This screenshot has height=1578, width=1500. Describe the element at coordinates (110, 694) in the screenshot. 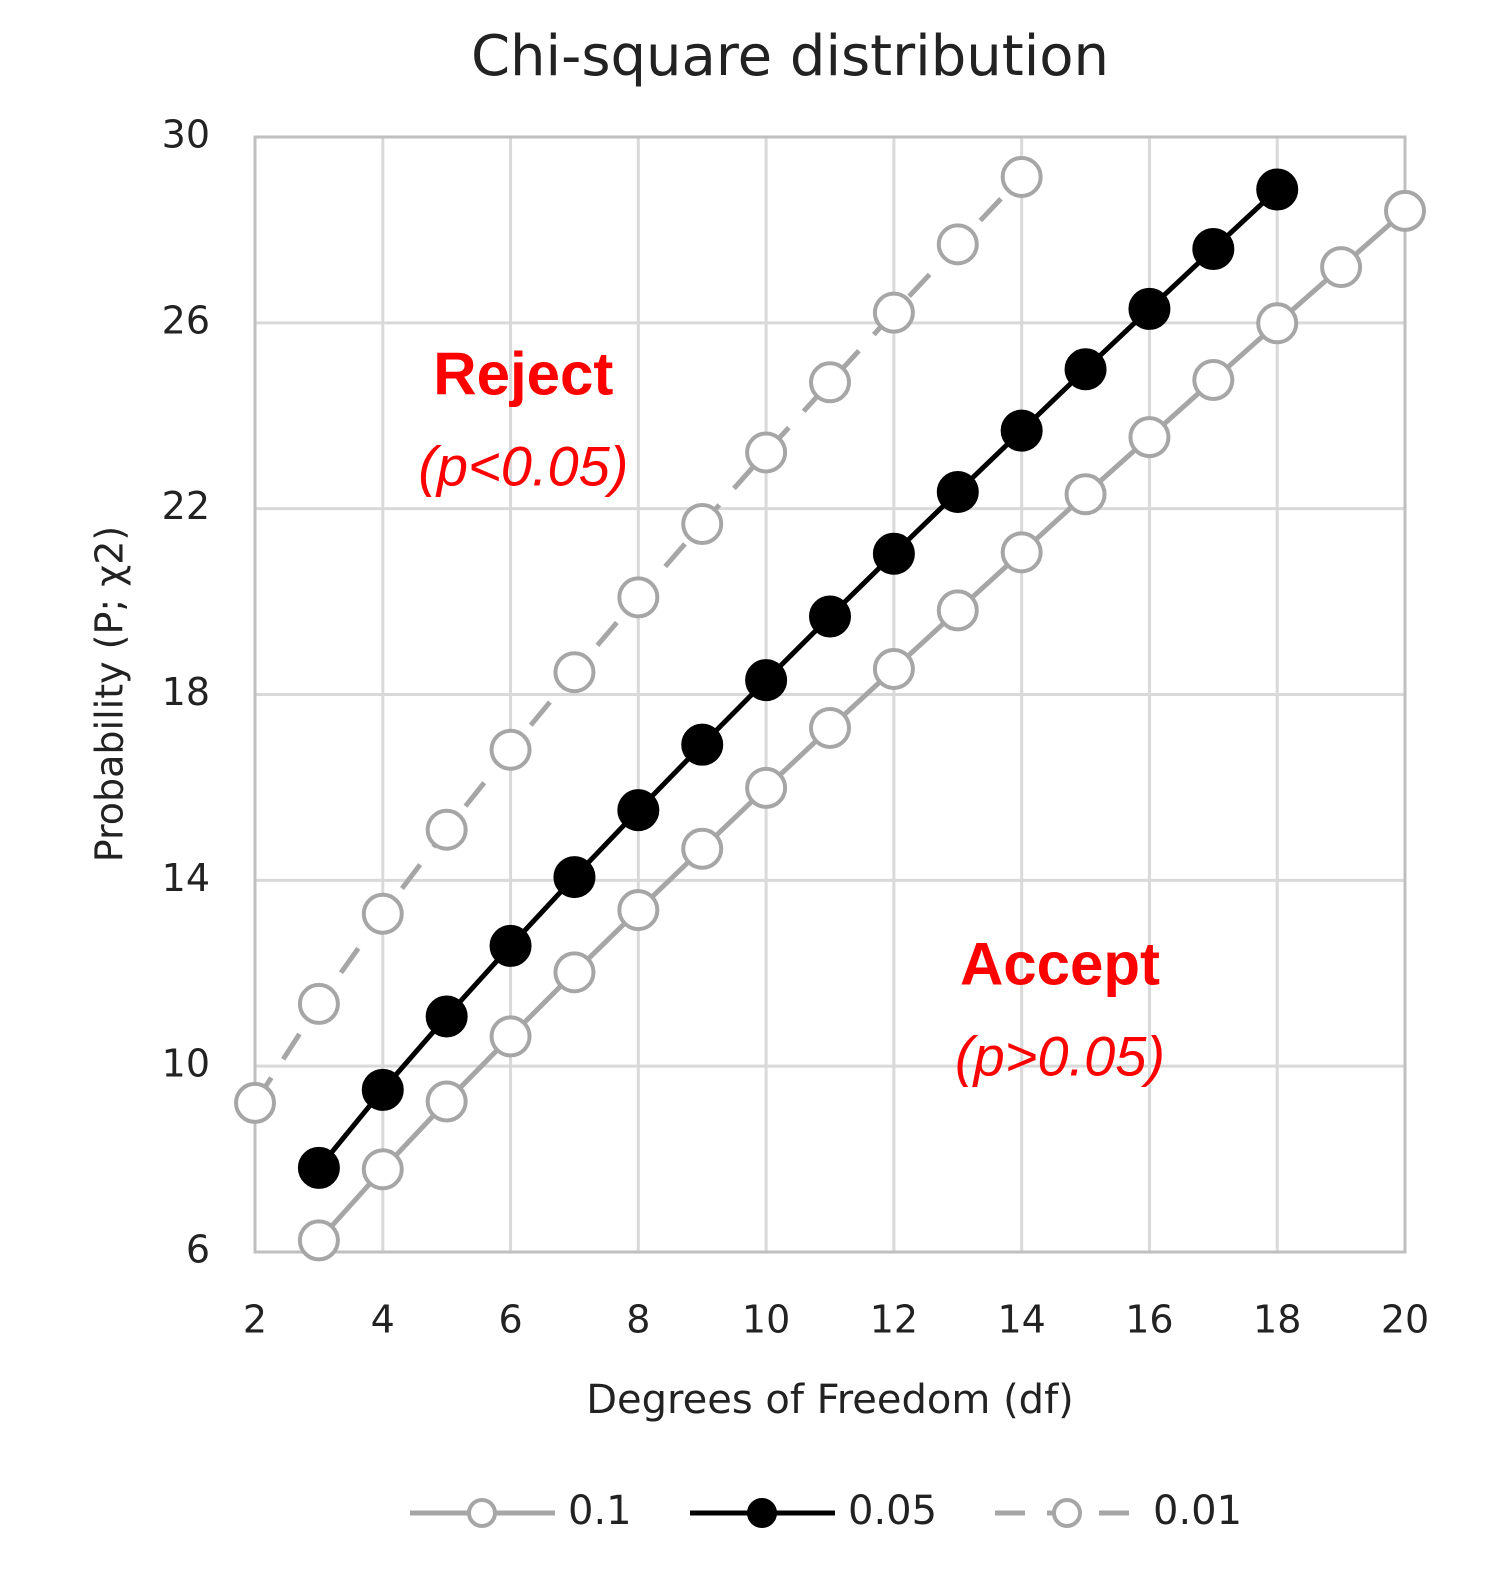

I see `y-axis-label: Probability (P; χ2)` at that location.